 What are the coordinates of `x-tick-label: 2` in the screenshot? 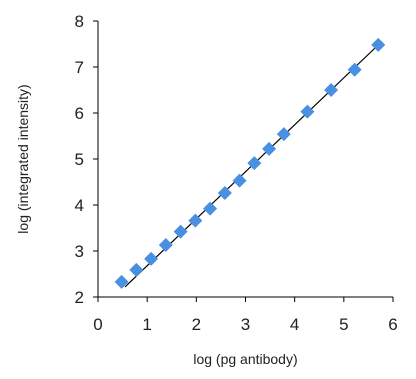 It's located at (196, 324).